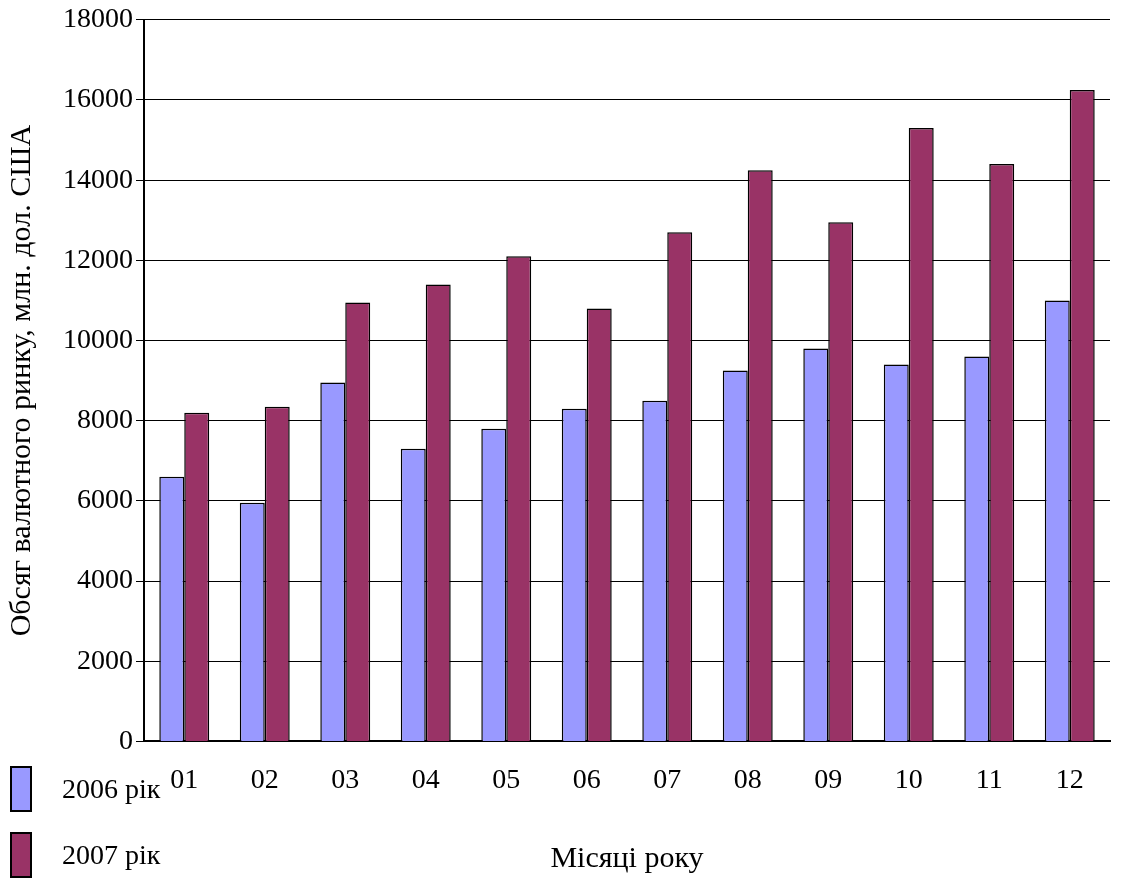  What do you see at coordinates (627, 856) in the screenshot?
I see `x-axis-title: Місяці року` at bounding box center [627, 856].